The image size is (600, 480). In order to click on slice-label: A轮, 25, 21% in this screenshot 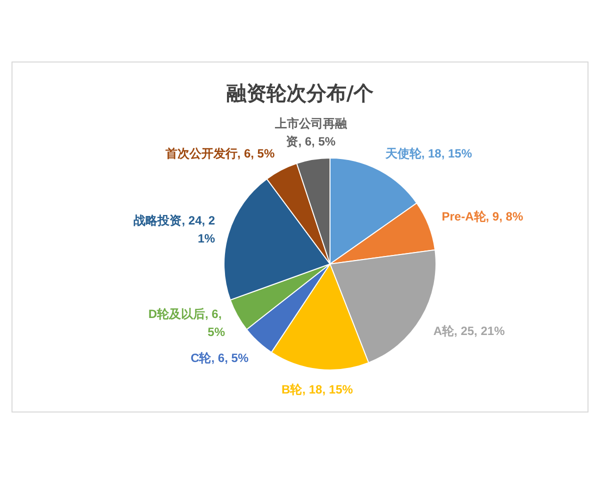, I will do `click(469, 331)`.